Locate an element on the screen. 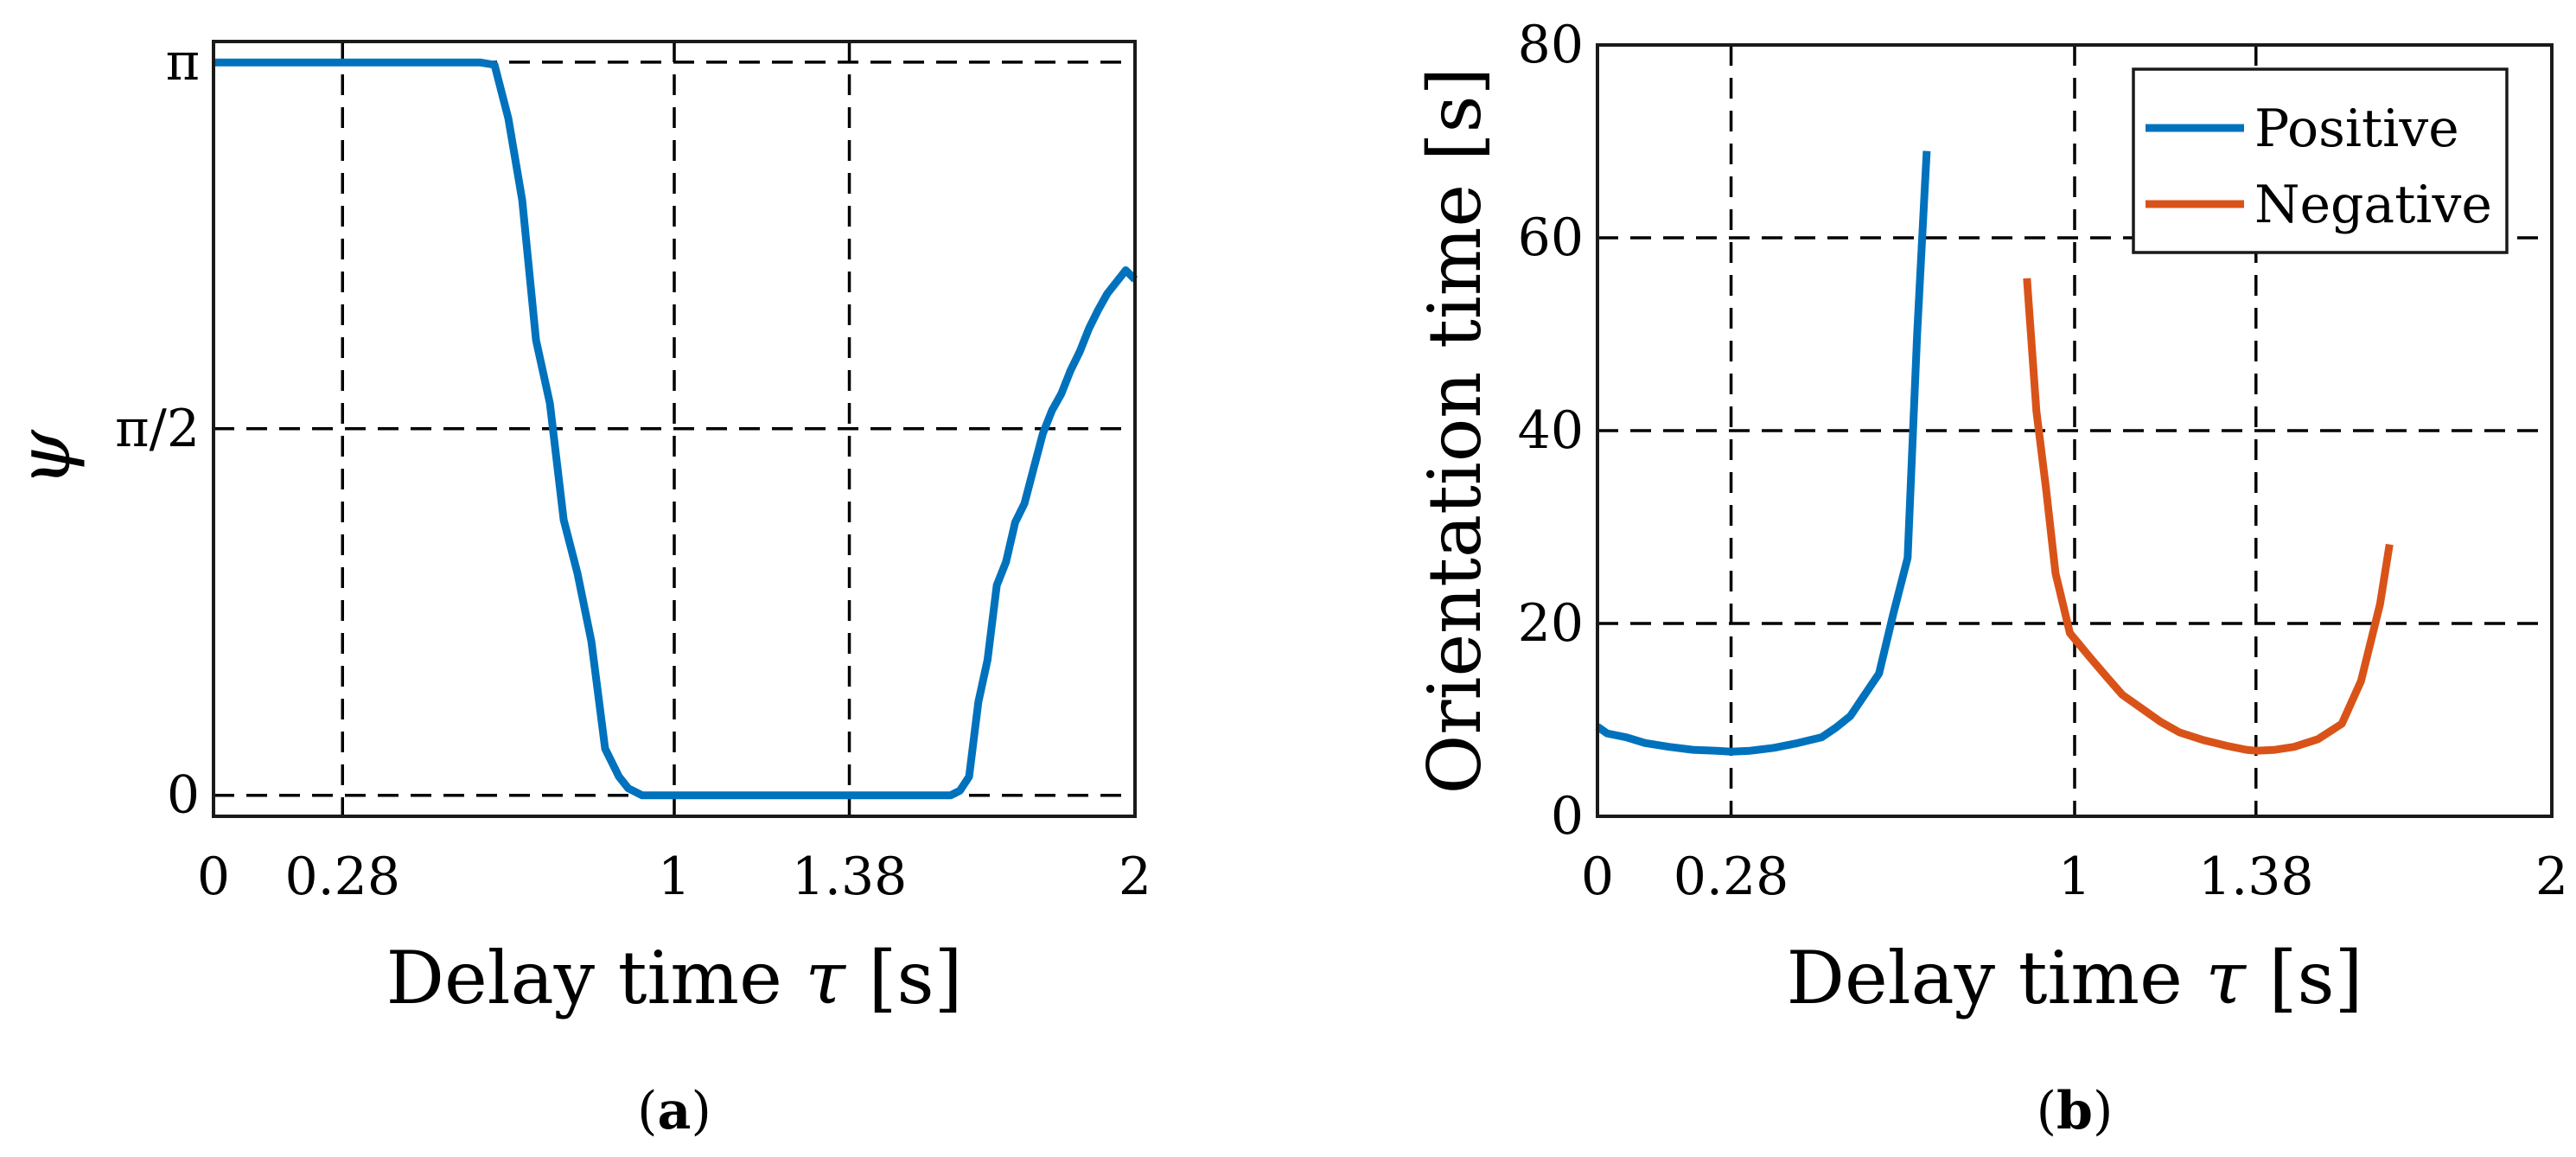 This screenshot has height=1157, width=2576. chart-b-x-tick-label: 2 is located at coordinates (2551, 877).